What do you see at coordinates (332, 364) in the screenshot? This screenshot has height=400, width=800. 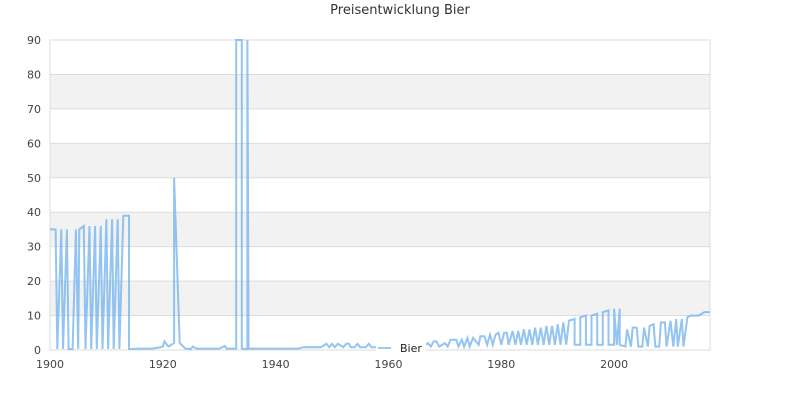 I see `x-axis-ticks: 1900 1920 1940 1960 1980 2000` at bounding box center [332, 364].